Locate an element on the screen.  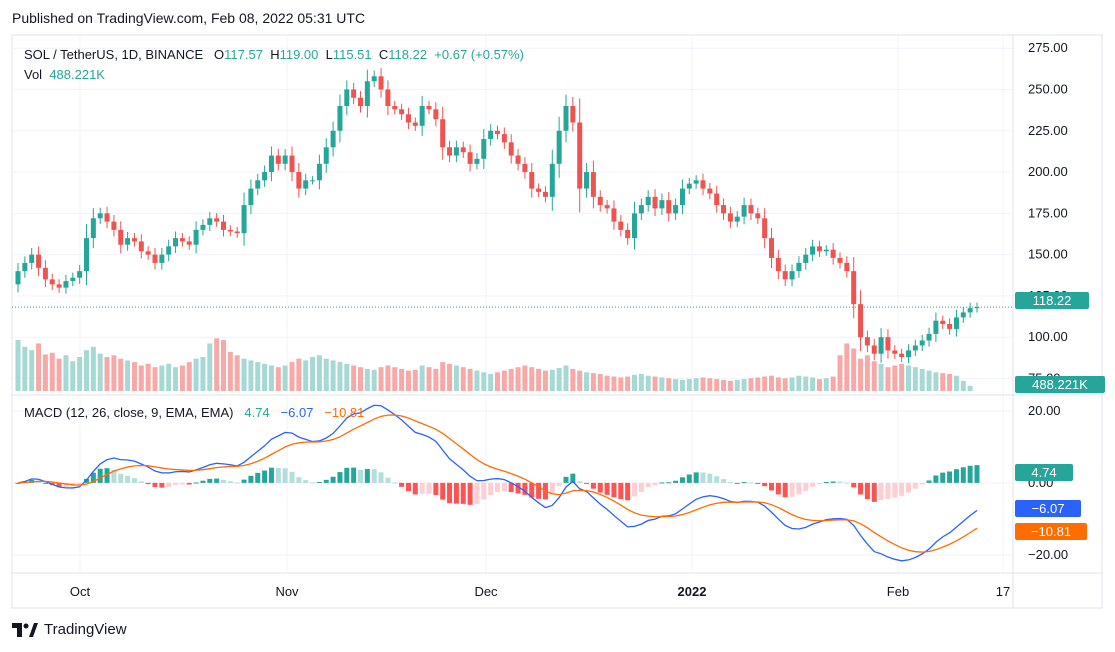
price-tick-label: 250.00 is located at coordinates (1048, 88).